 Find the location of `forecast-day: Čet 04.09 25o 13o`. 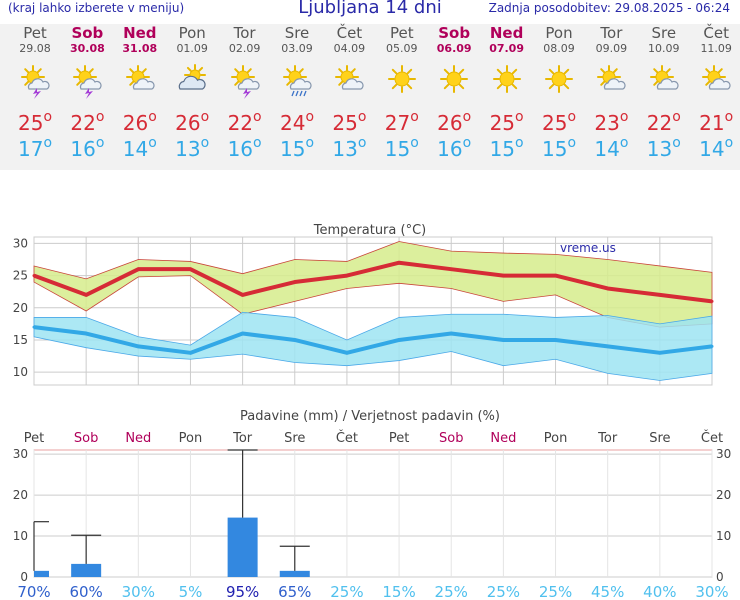

forecast-day: Čet 04.09 25o 13o is located at coordinates (349, 92).